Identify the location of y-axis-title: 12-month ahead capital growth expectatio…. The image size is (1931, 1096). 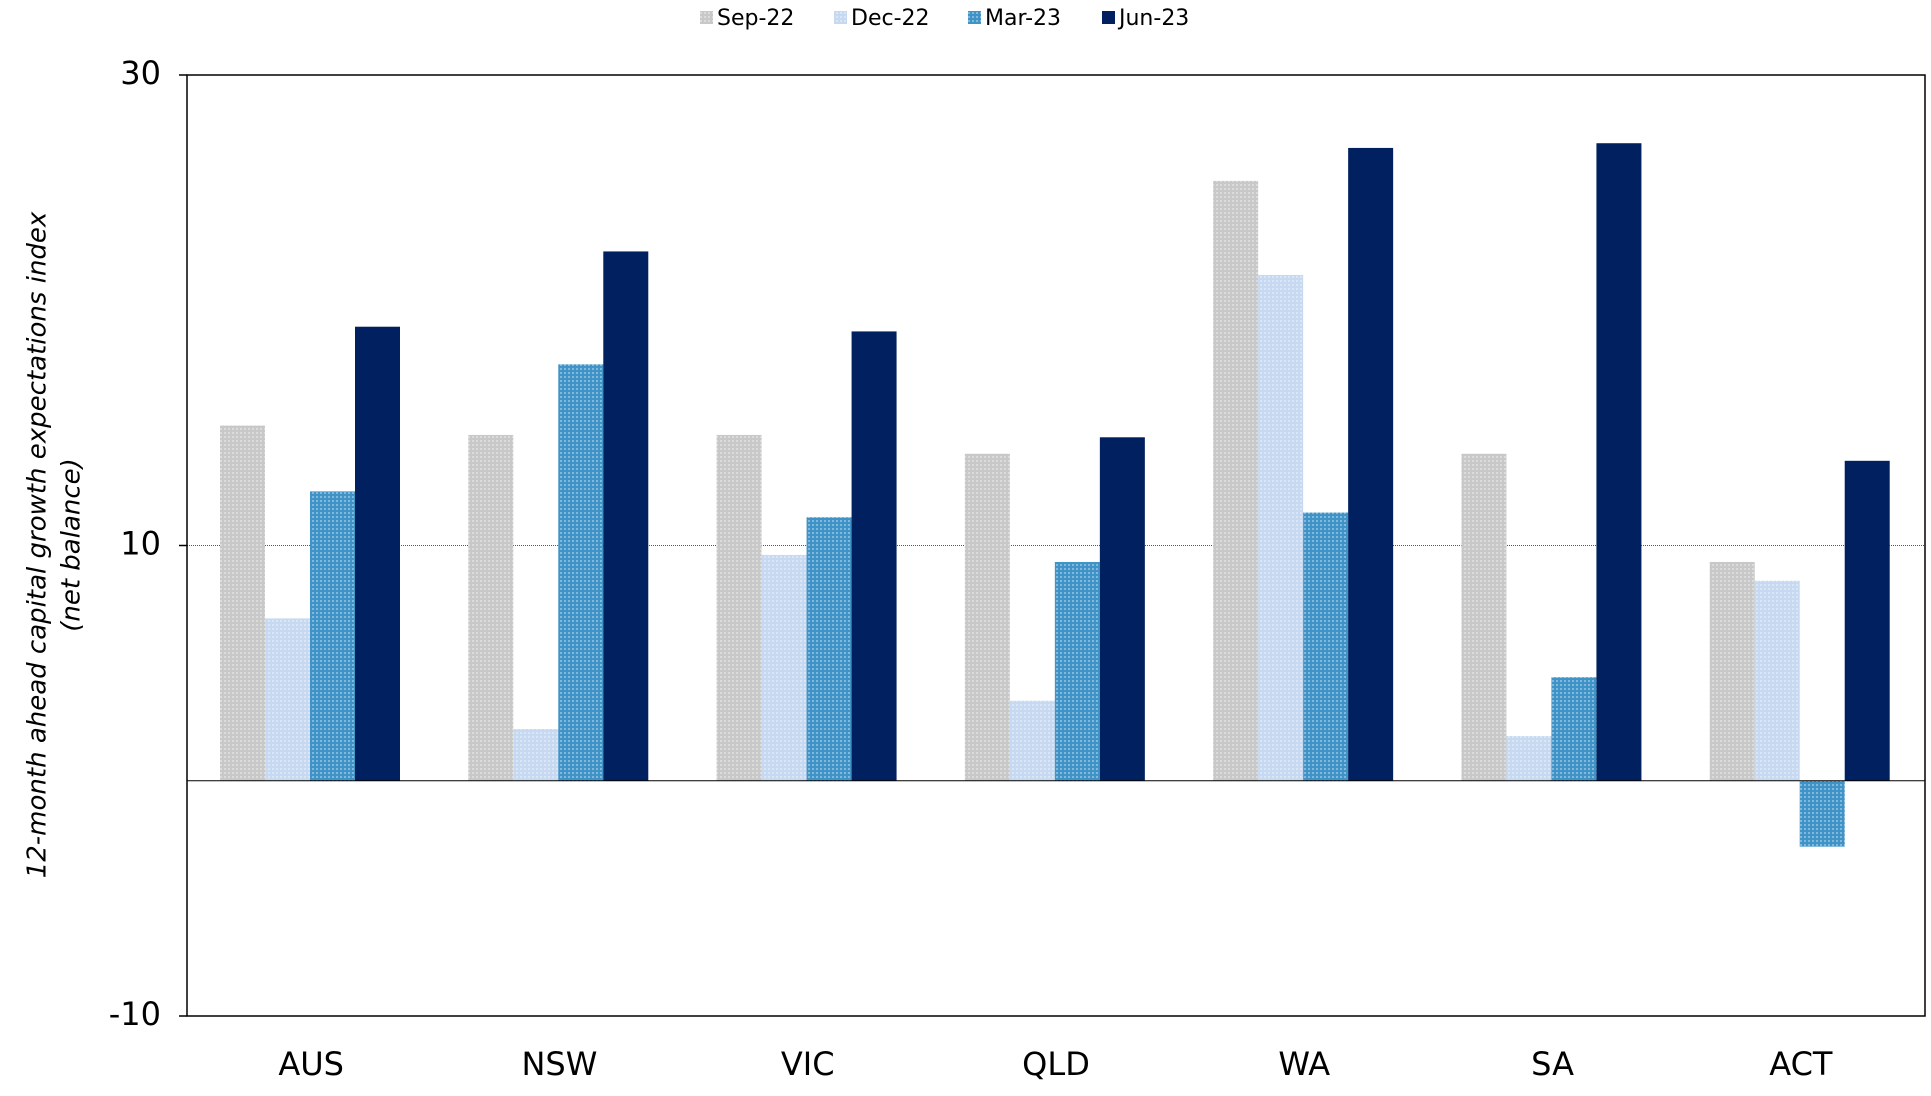
(38, 544).